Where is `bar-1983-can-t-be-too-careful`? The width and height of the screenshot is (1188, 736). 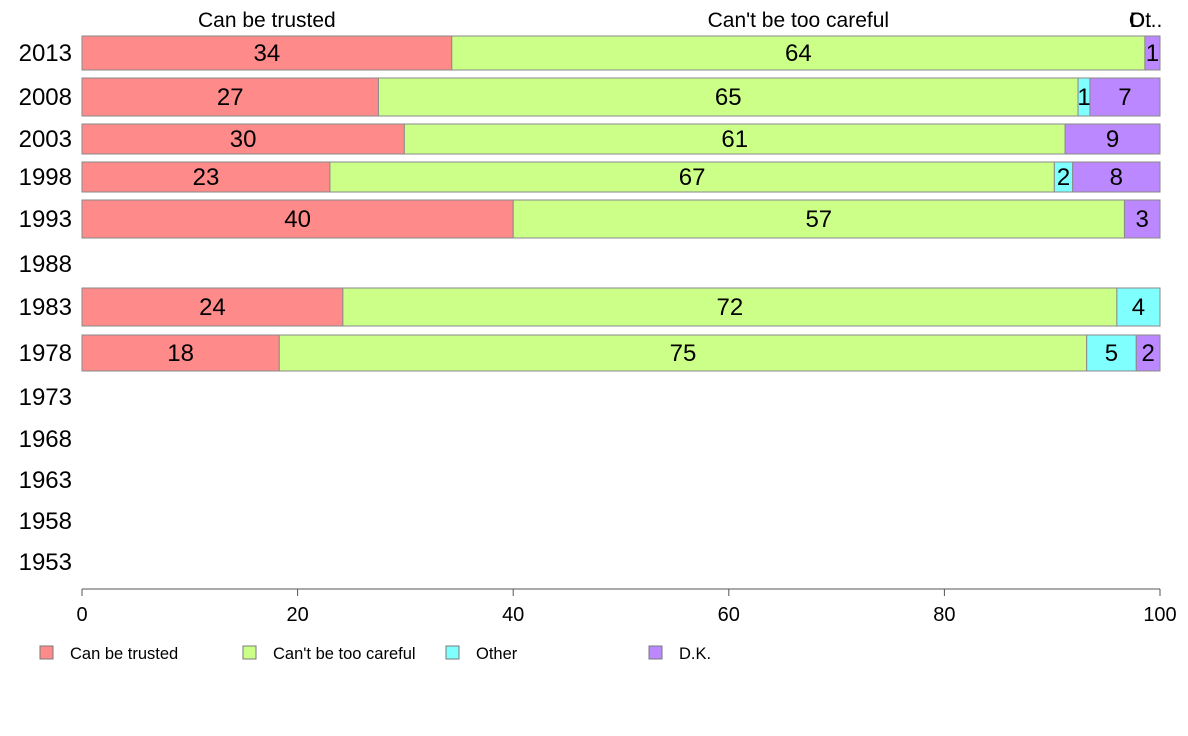
bar-1983-can-t-be-too-careful is located at coordinates (730, 307).